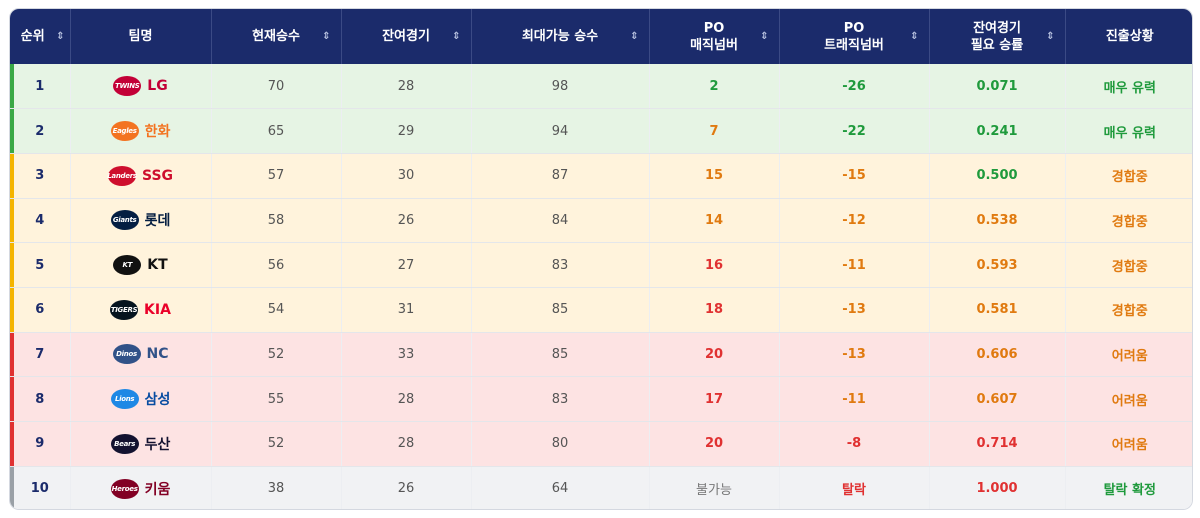 The width and height of the screenshot is (1200, 518). What do you see at coordinates (276, 444) in the screenshot?
I see `cell-wins: 52` at bounding box center [276, 444].